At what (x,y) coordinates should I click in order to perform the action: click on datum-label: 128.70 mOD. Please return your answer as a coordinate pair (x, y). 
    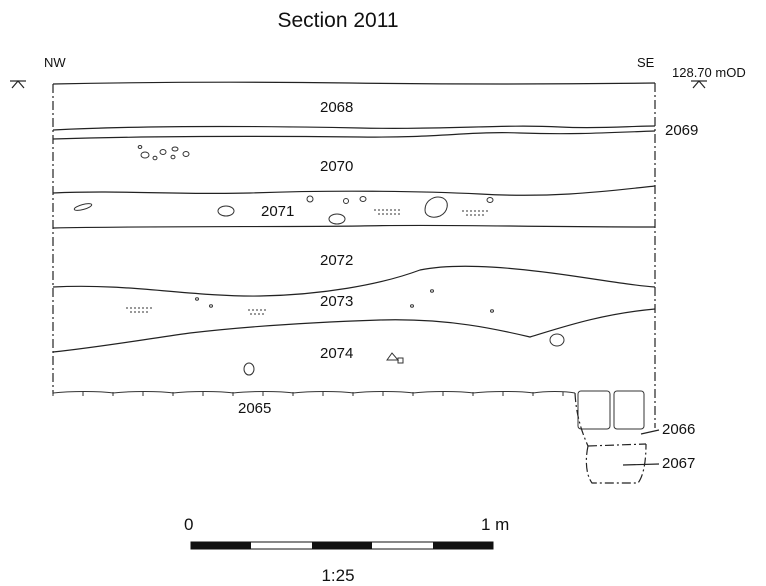
    Looking at the image, I should click on (709, 72).